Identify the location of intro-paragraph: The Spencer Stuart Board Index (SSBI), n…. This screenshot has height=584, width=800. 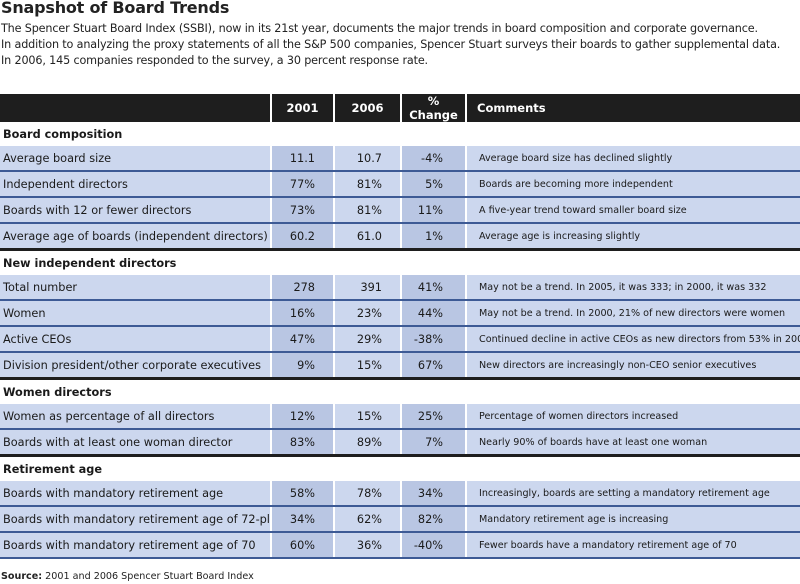
(400, 45).